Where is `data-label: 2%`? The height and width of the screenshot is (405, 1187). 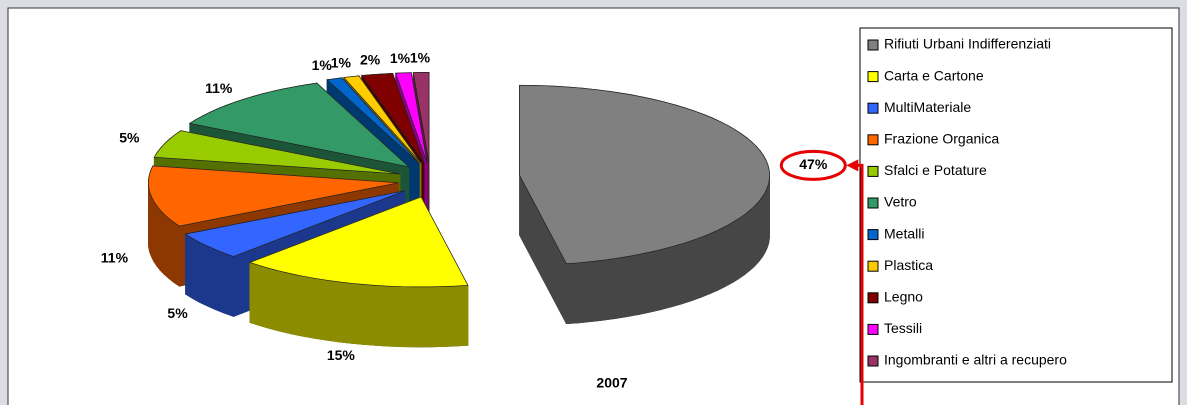
data-label: 2% is located at coordinates (370, 60).